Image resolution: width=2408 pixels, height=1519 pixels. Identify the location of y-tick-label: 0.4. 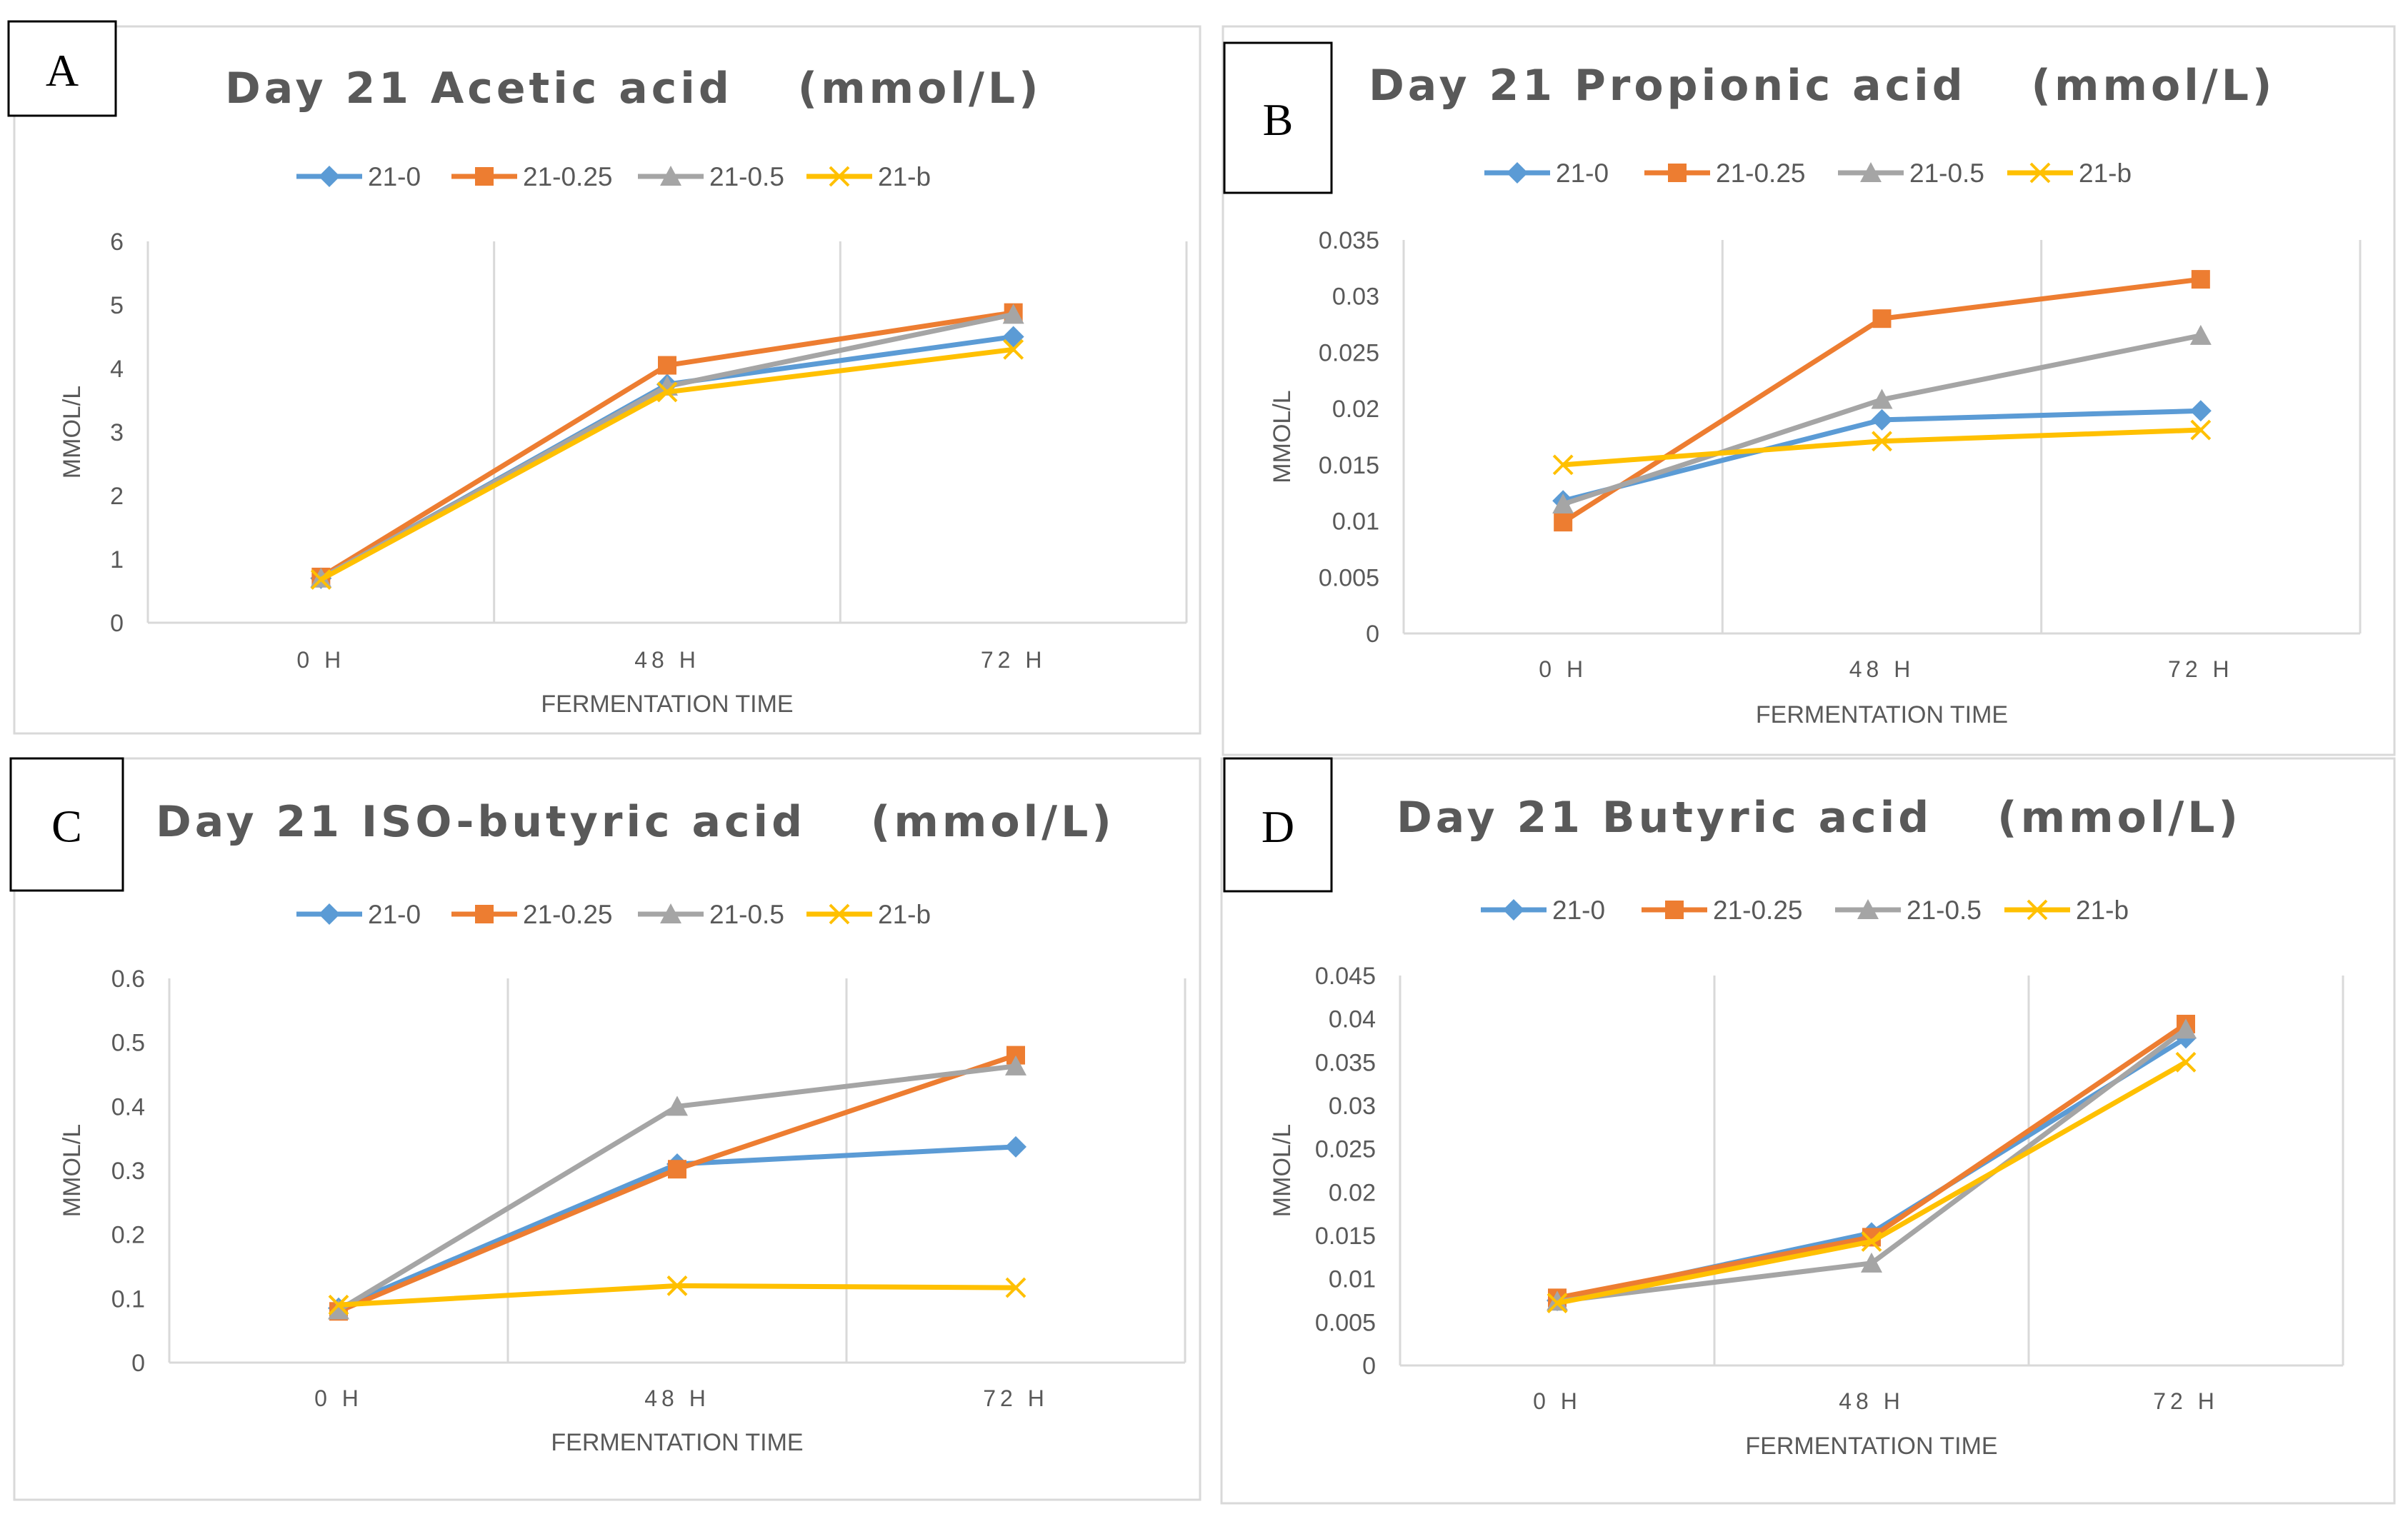
(128, 1107).